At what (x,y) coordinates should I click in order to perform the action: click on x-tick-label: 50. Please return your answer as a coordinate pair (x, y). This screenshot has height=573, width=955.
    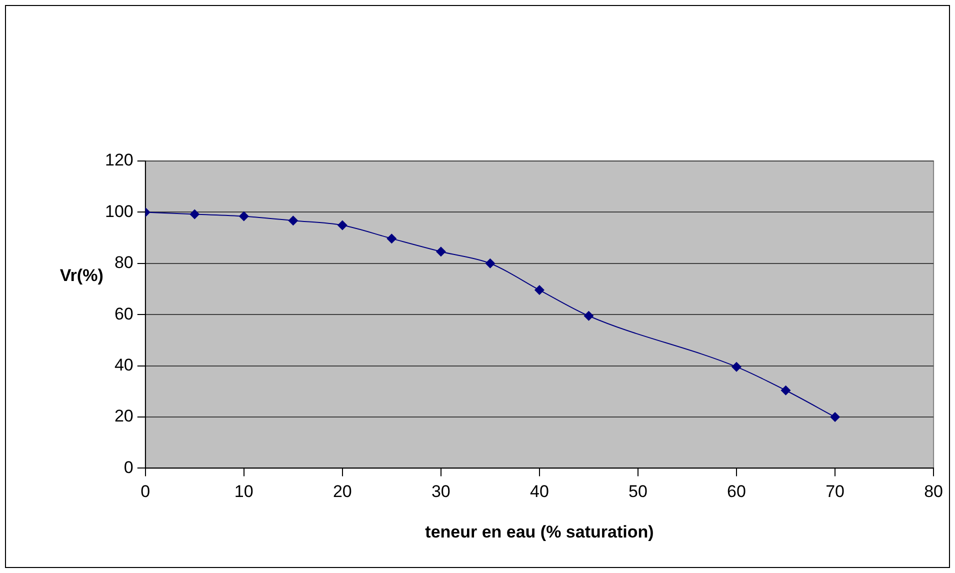
    Looking at the image, I should click on (638, 492).